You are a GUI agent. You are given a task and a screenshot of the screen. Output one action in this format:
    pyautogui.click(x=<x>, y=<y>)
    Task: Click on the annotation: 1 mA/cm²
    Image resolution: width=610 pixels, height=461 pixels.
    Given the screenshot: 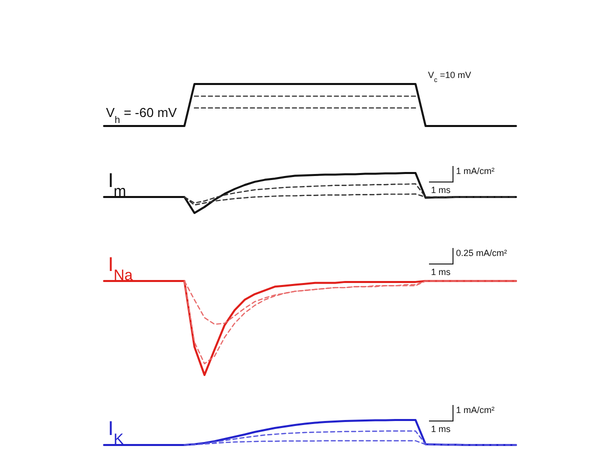 What is the action you would take?
    pyautogui.click(x=475, y=171)
    